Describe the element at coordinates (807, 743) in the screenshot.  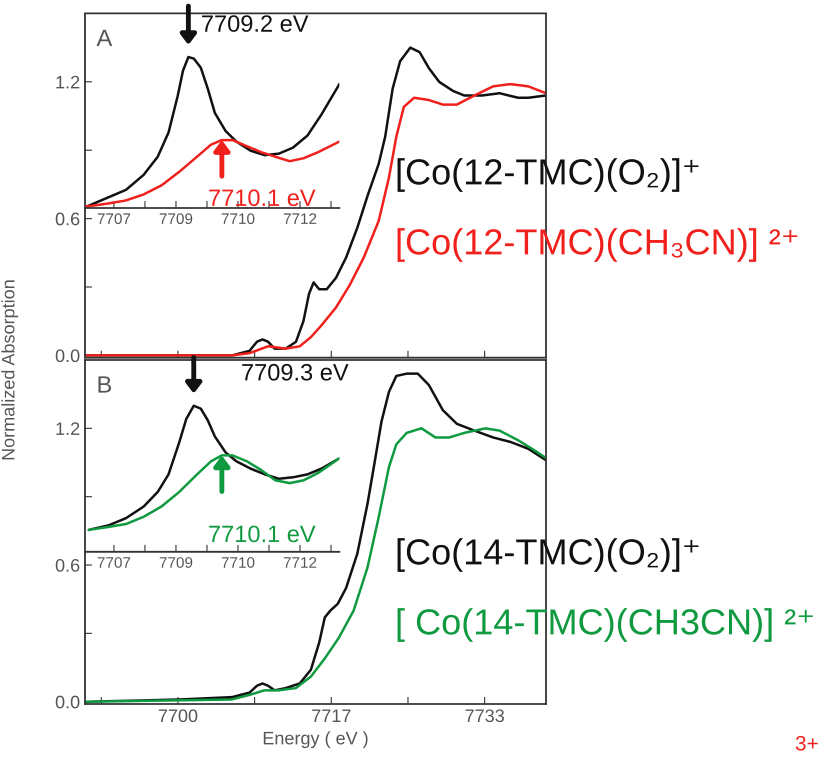
I see `text: 3+` at that location.